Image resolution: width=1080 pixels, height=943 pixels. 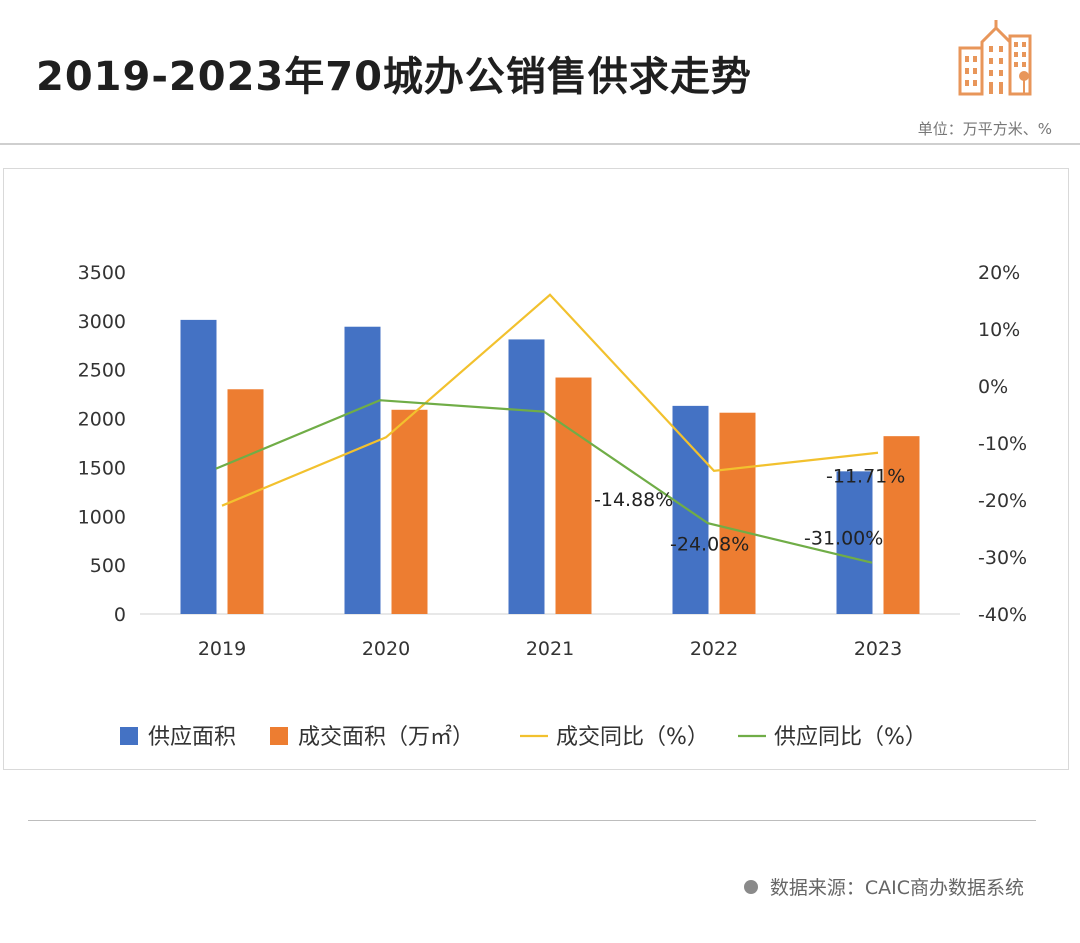 What do you see at coordinates (108, 566) in the screenshot?
I see `left-axis-tick-label: 500` at bounding box center [108, 566].